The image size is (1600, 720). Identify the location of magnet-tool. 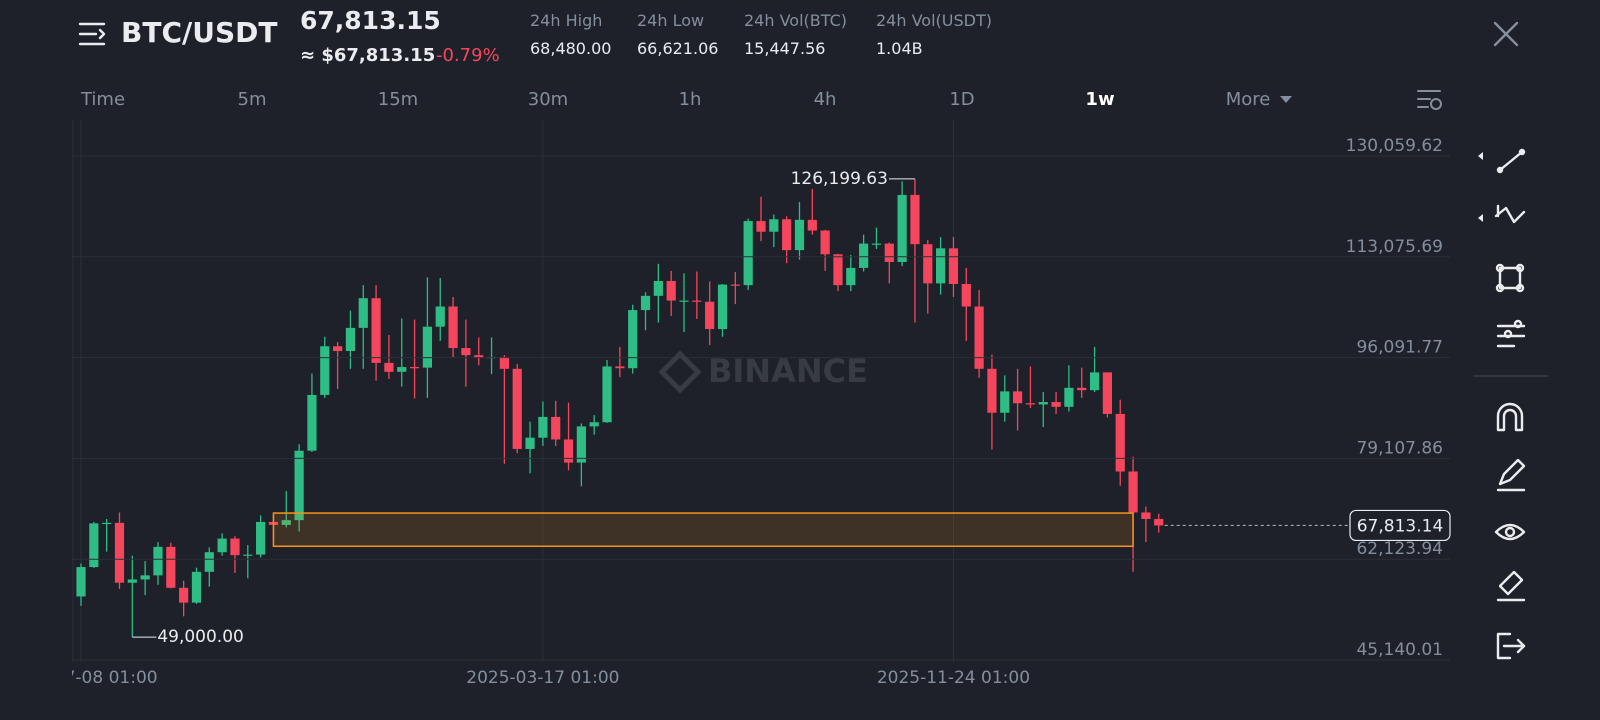
(1510, 417).